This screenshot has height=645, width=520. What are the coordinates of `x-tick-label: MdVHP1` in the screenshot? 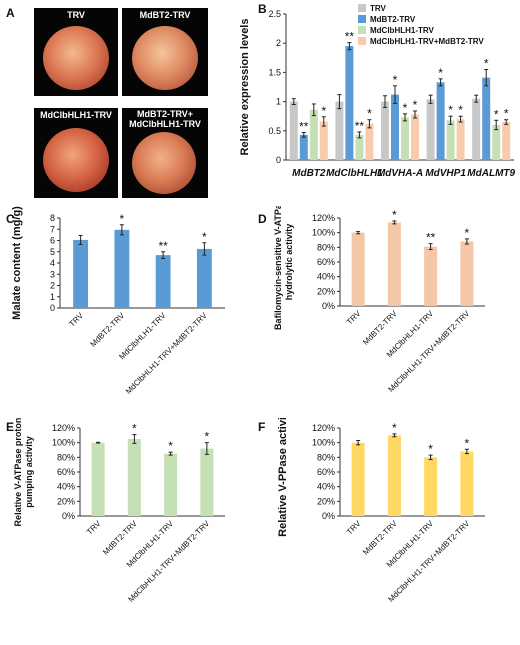 It's located at (445, 173).